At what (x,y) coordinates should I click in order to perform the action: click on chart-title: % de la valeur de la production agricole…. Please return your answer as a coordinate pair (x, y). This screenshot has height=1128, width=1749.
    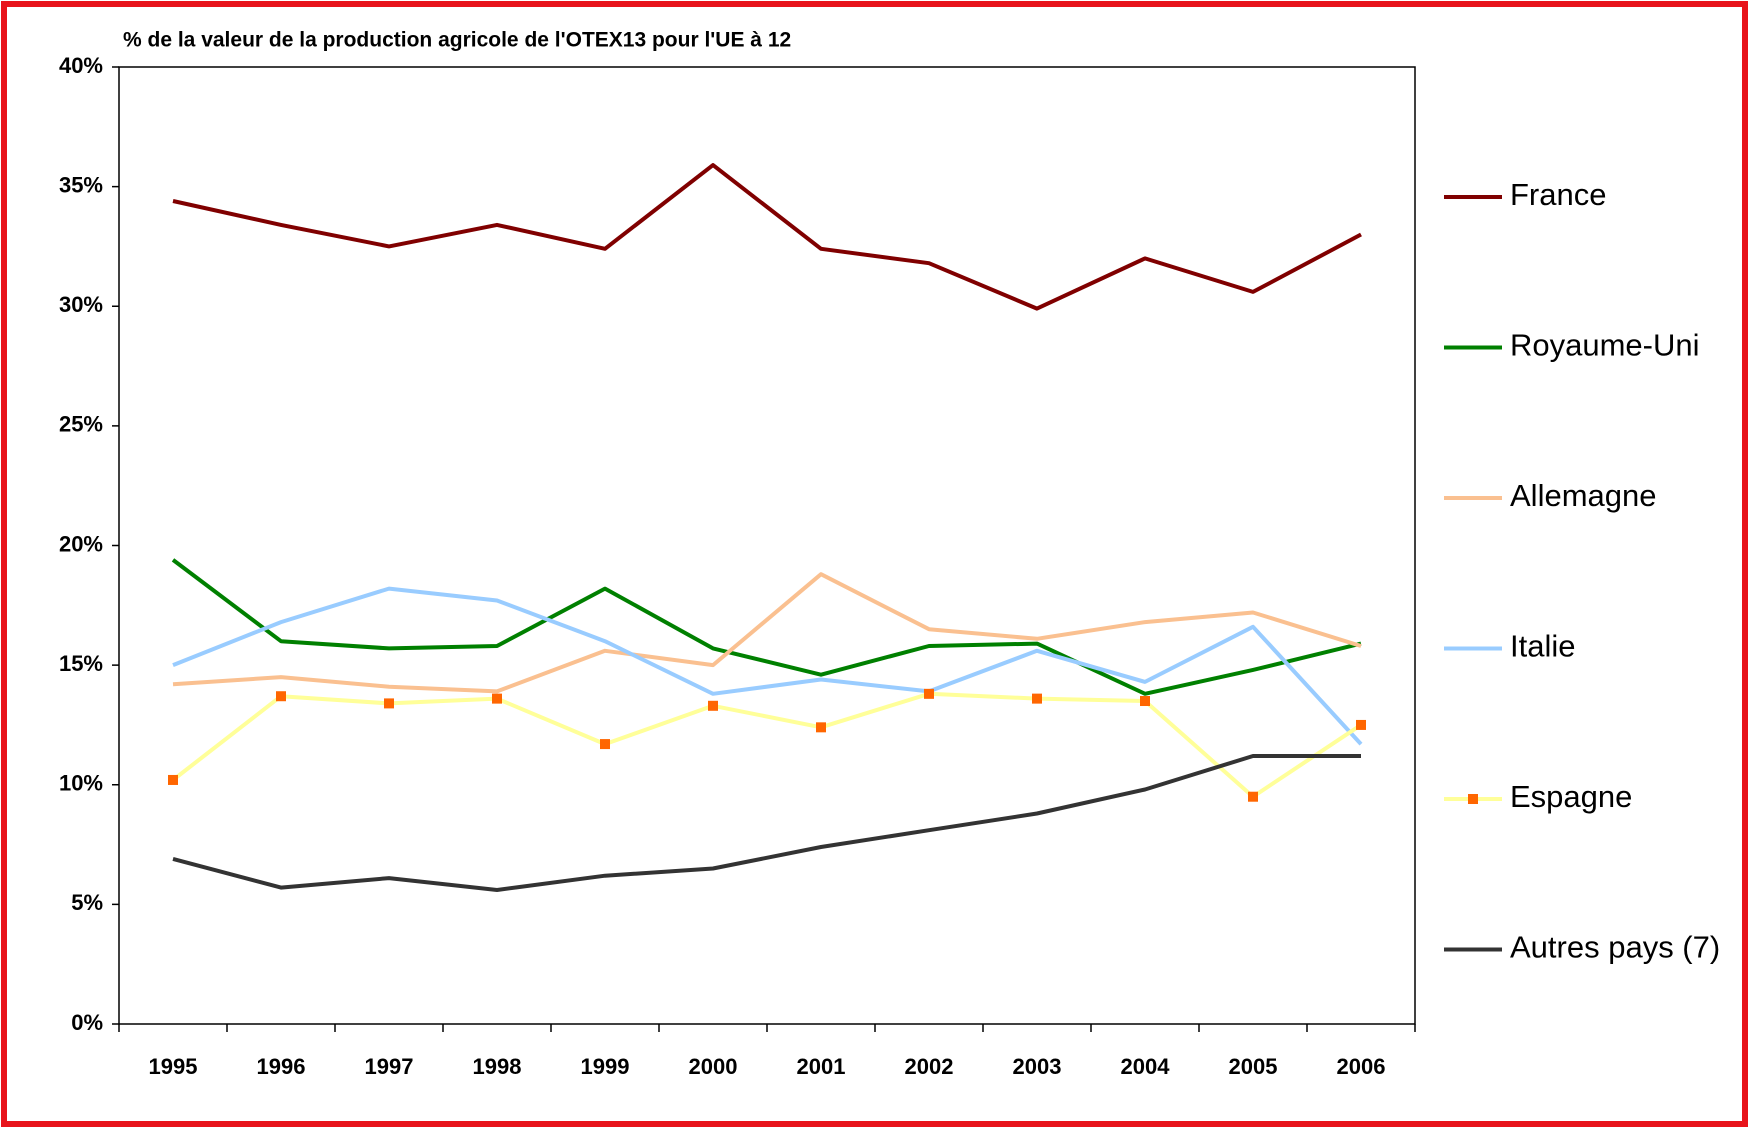
    Looking at the image, I should click on (457, 40).